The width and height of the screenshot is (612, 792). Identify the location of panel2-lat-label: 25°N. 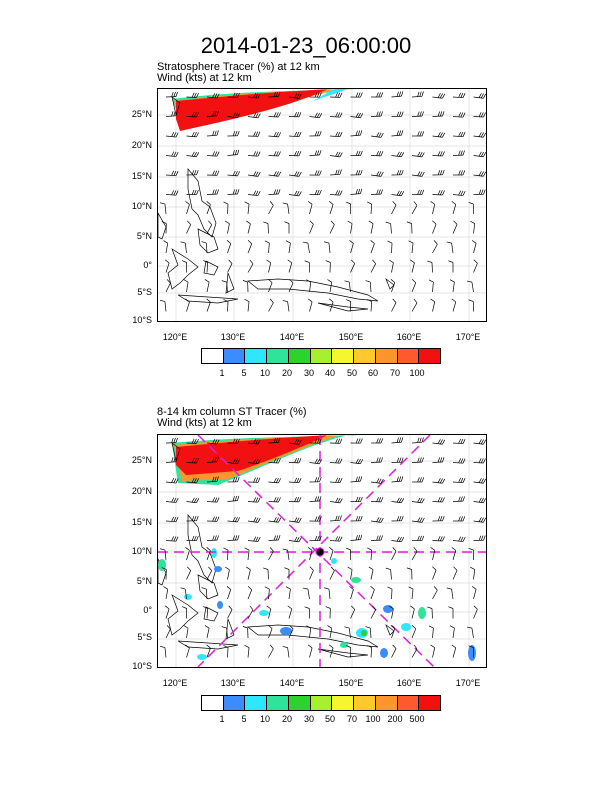
(141, 460).